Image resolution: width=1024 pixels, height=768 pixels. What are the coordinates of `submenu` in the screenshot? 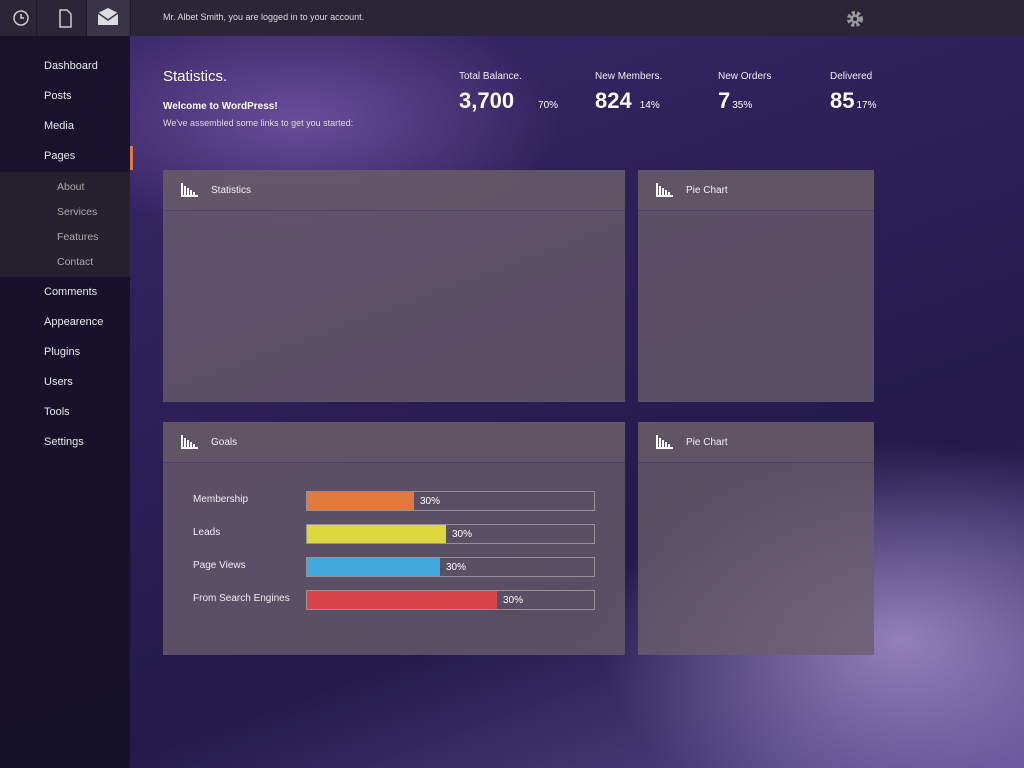 It's located at (65, 224).